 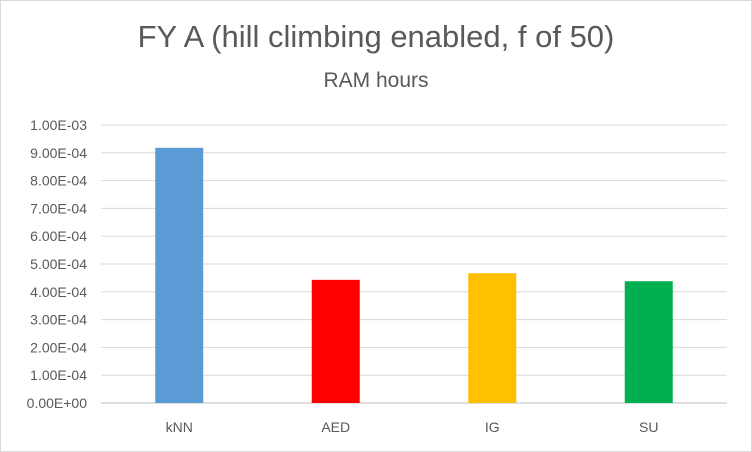 I want to click on x-tick-label: IG, so click(x=492, y=427).